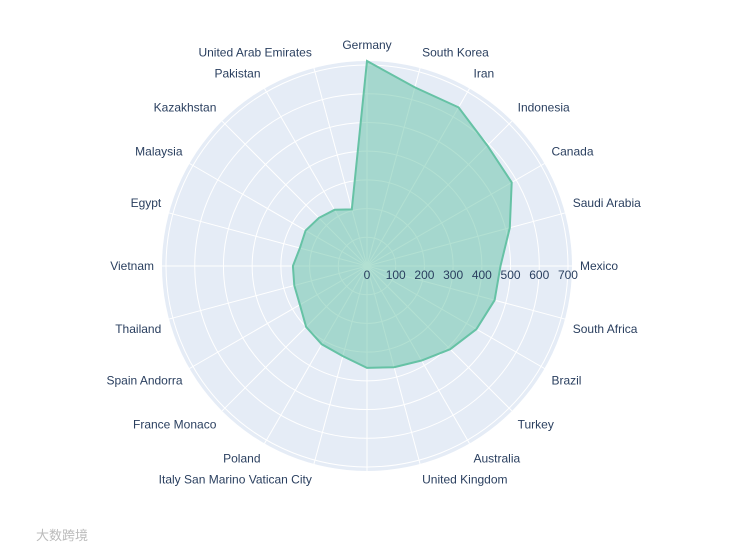  I want to click on angular-tick-label: South Korea, so click(455, 52).